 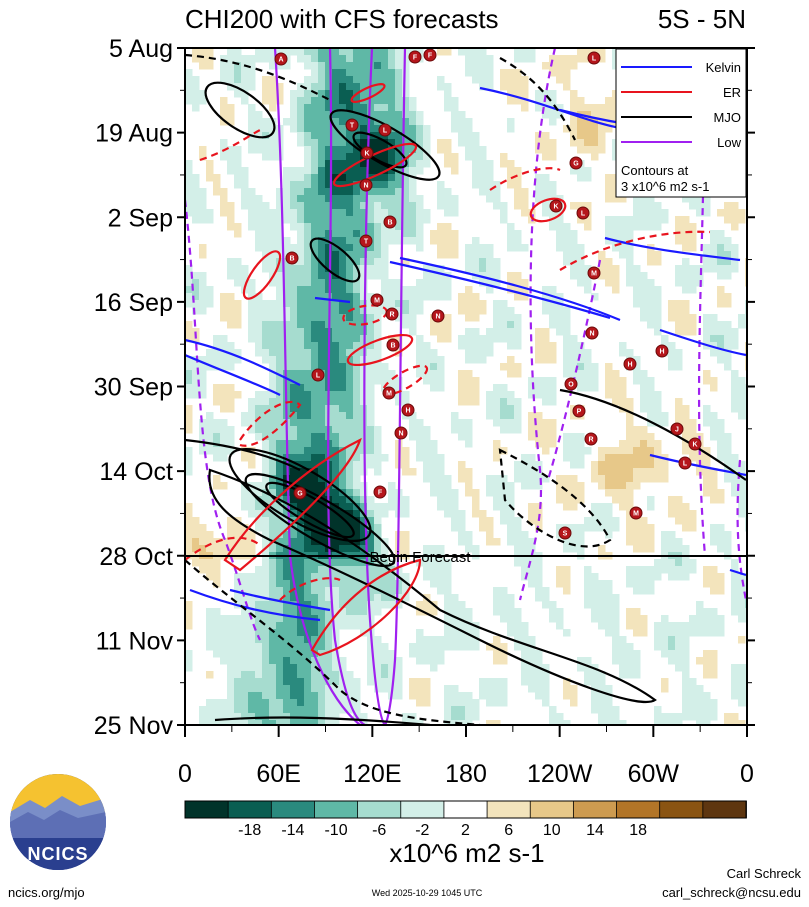 I want to click on y-tick-label: 28 Oct, so click(x=136, y=557).